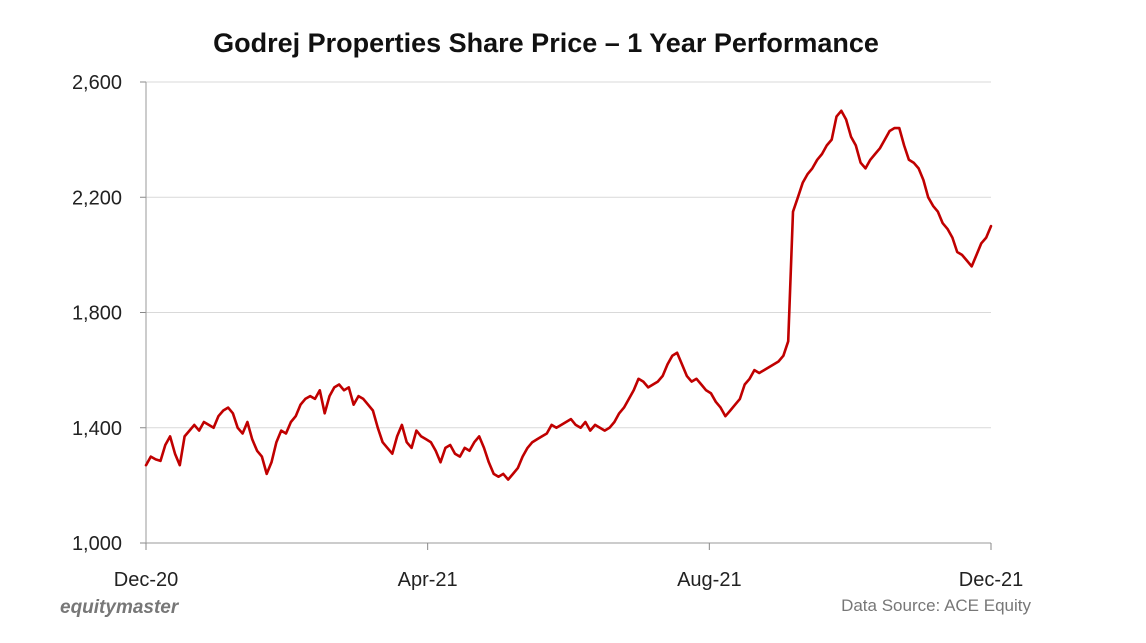  Describe the element at coordinates (568, 580) in the screenshot. I see `x-axis-tick-labels: Dec-20 Apr-21 Aug-21 Dec-21` at that location.